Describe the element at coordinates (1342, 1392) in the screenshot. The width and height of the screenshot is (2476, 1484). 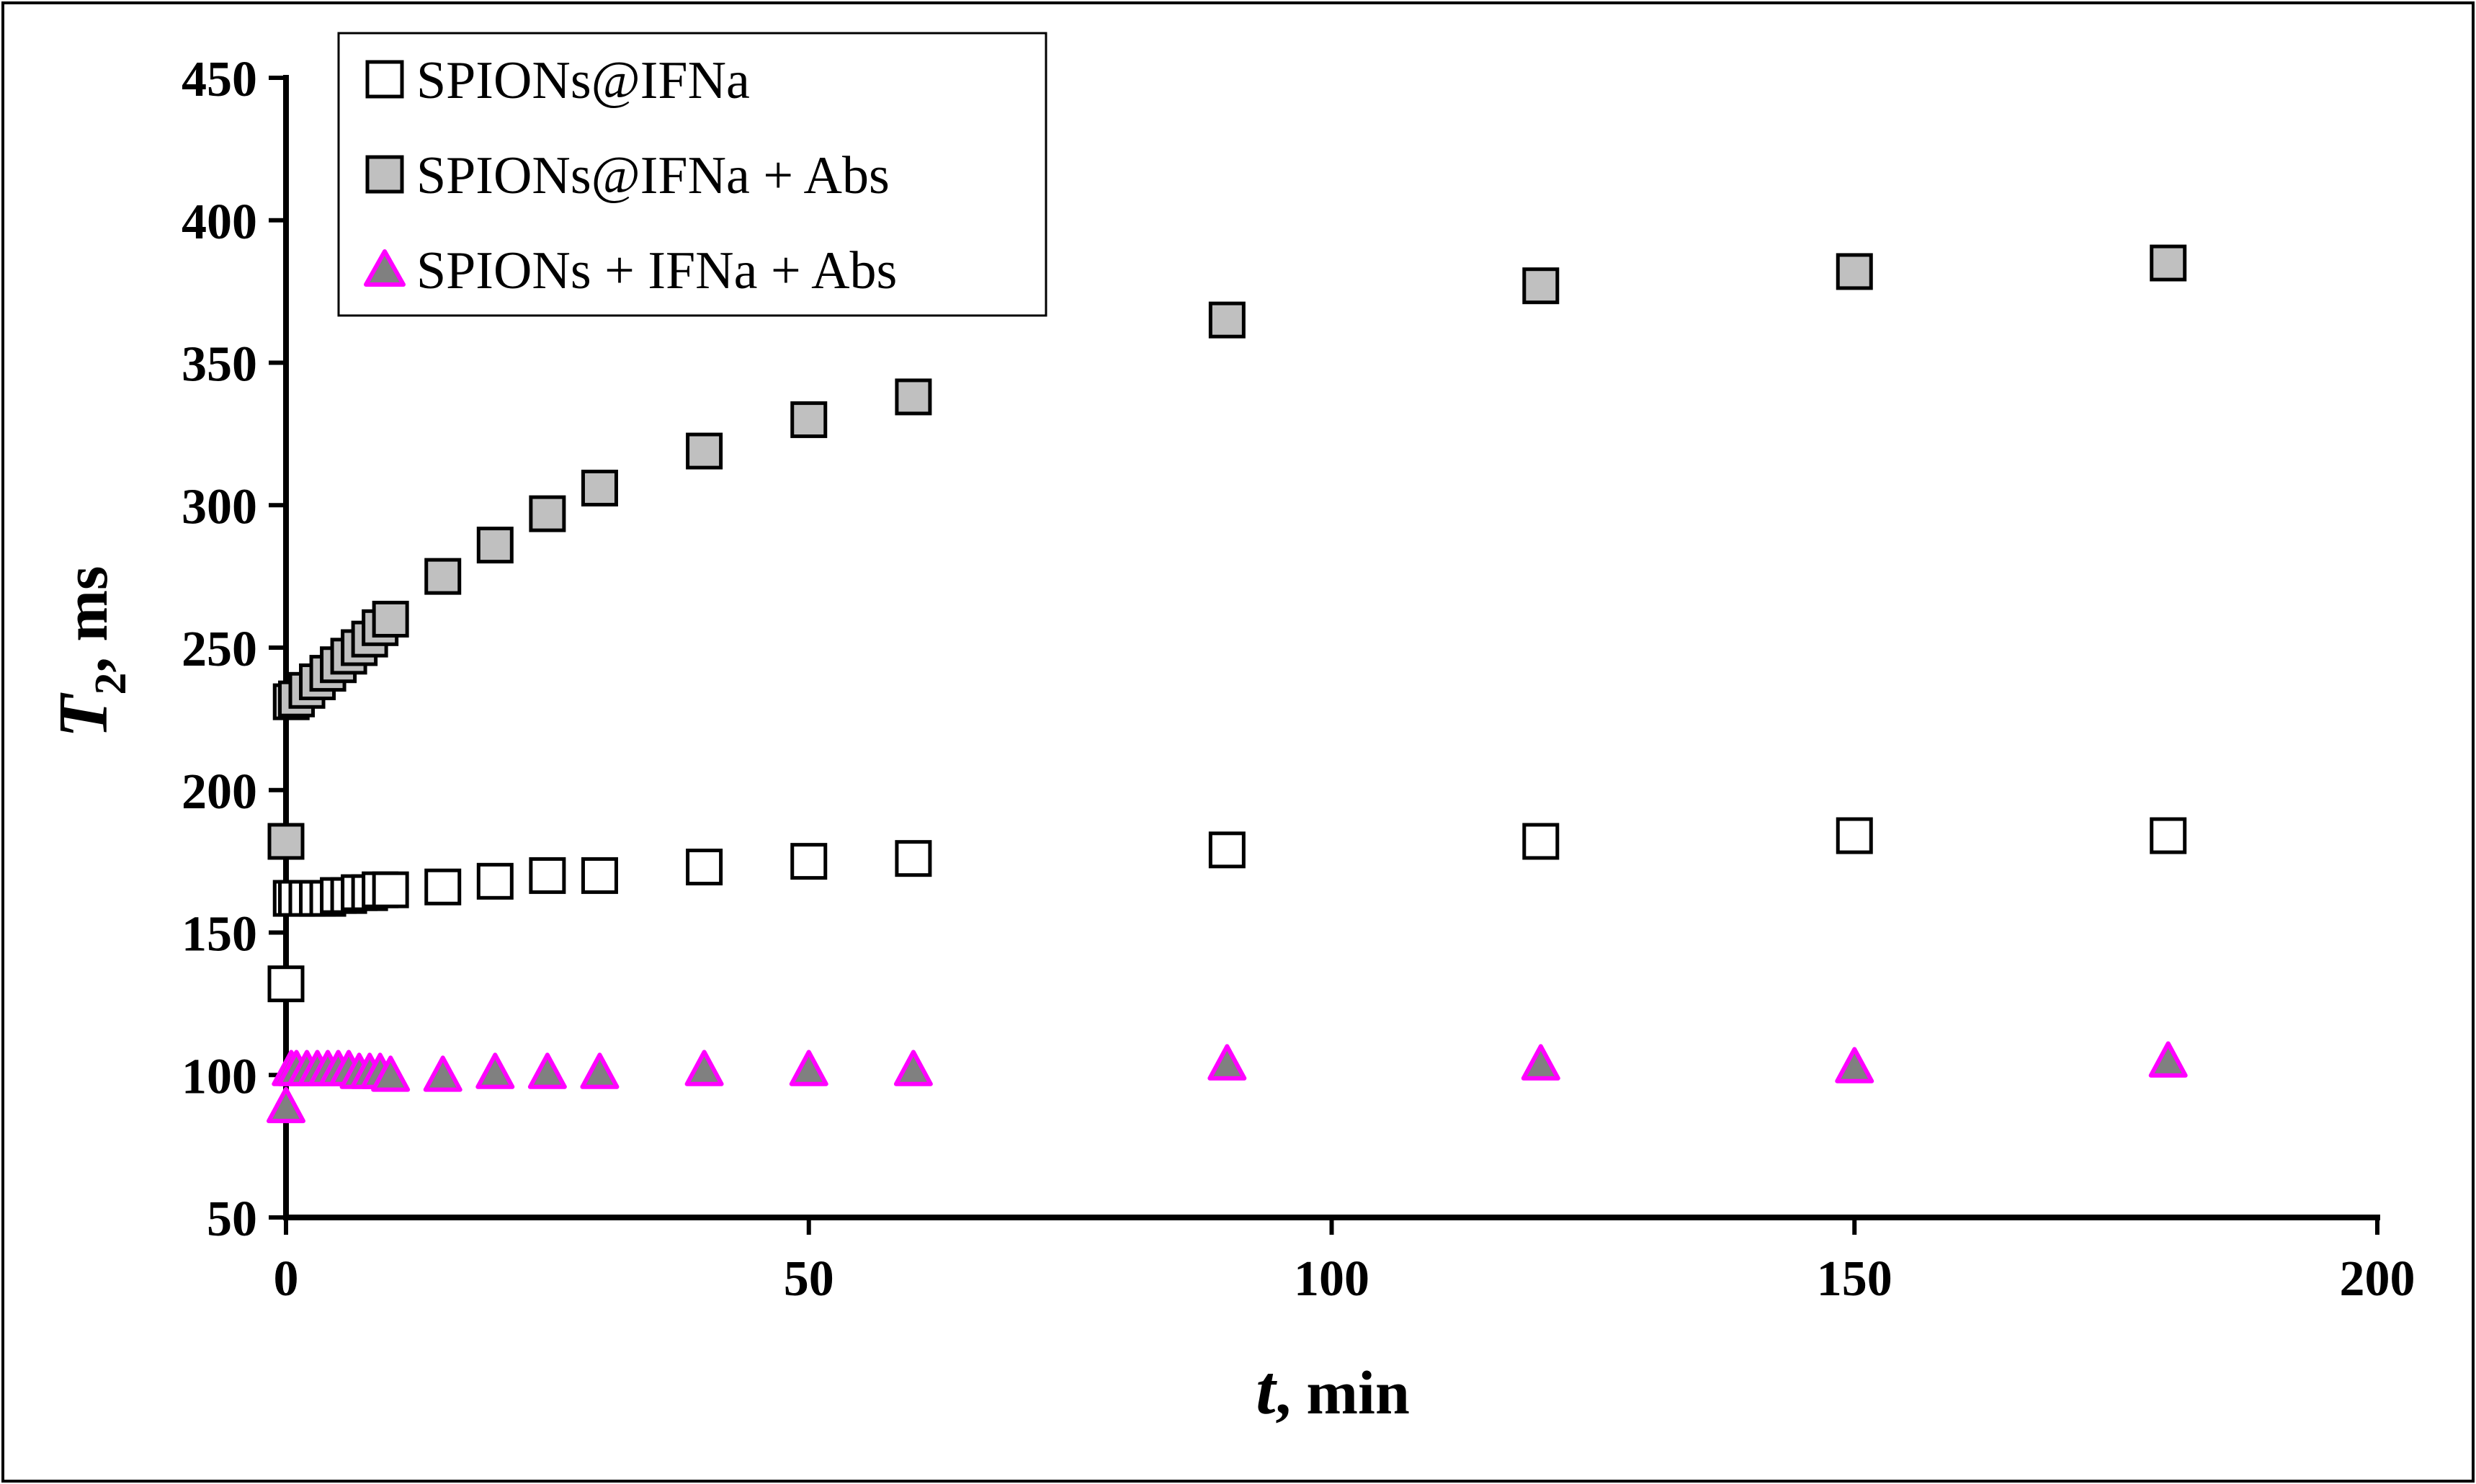
I see `x-axis-unit: , min` at that location.